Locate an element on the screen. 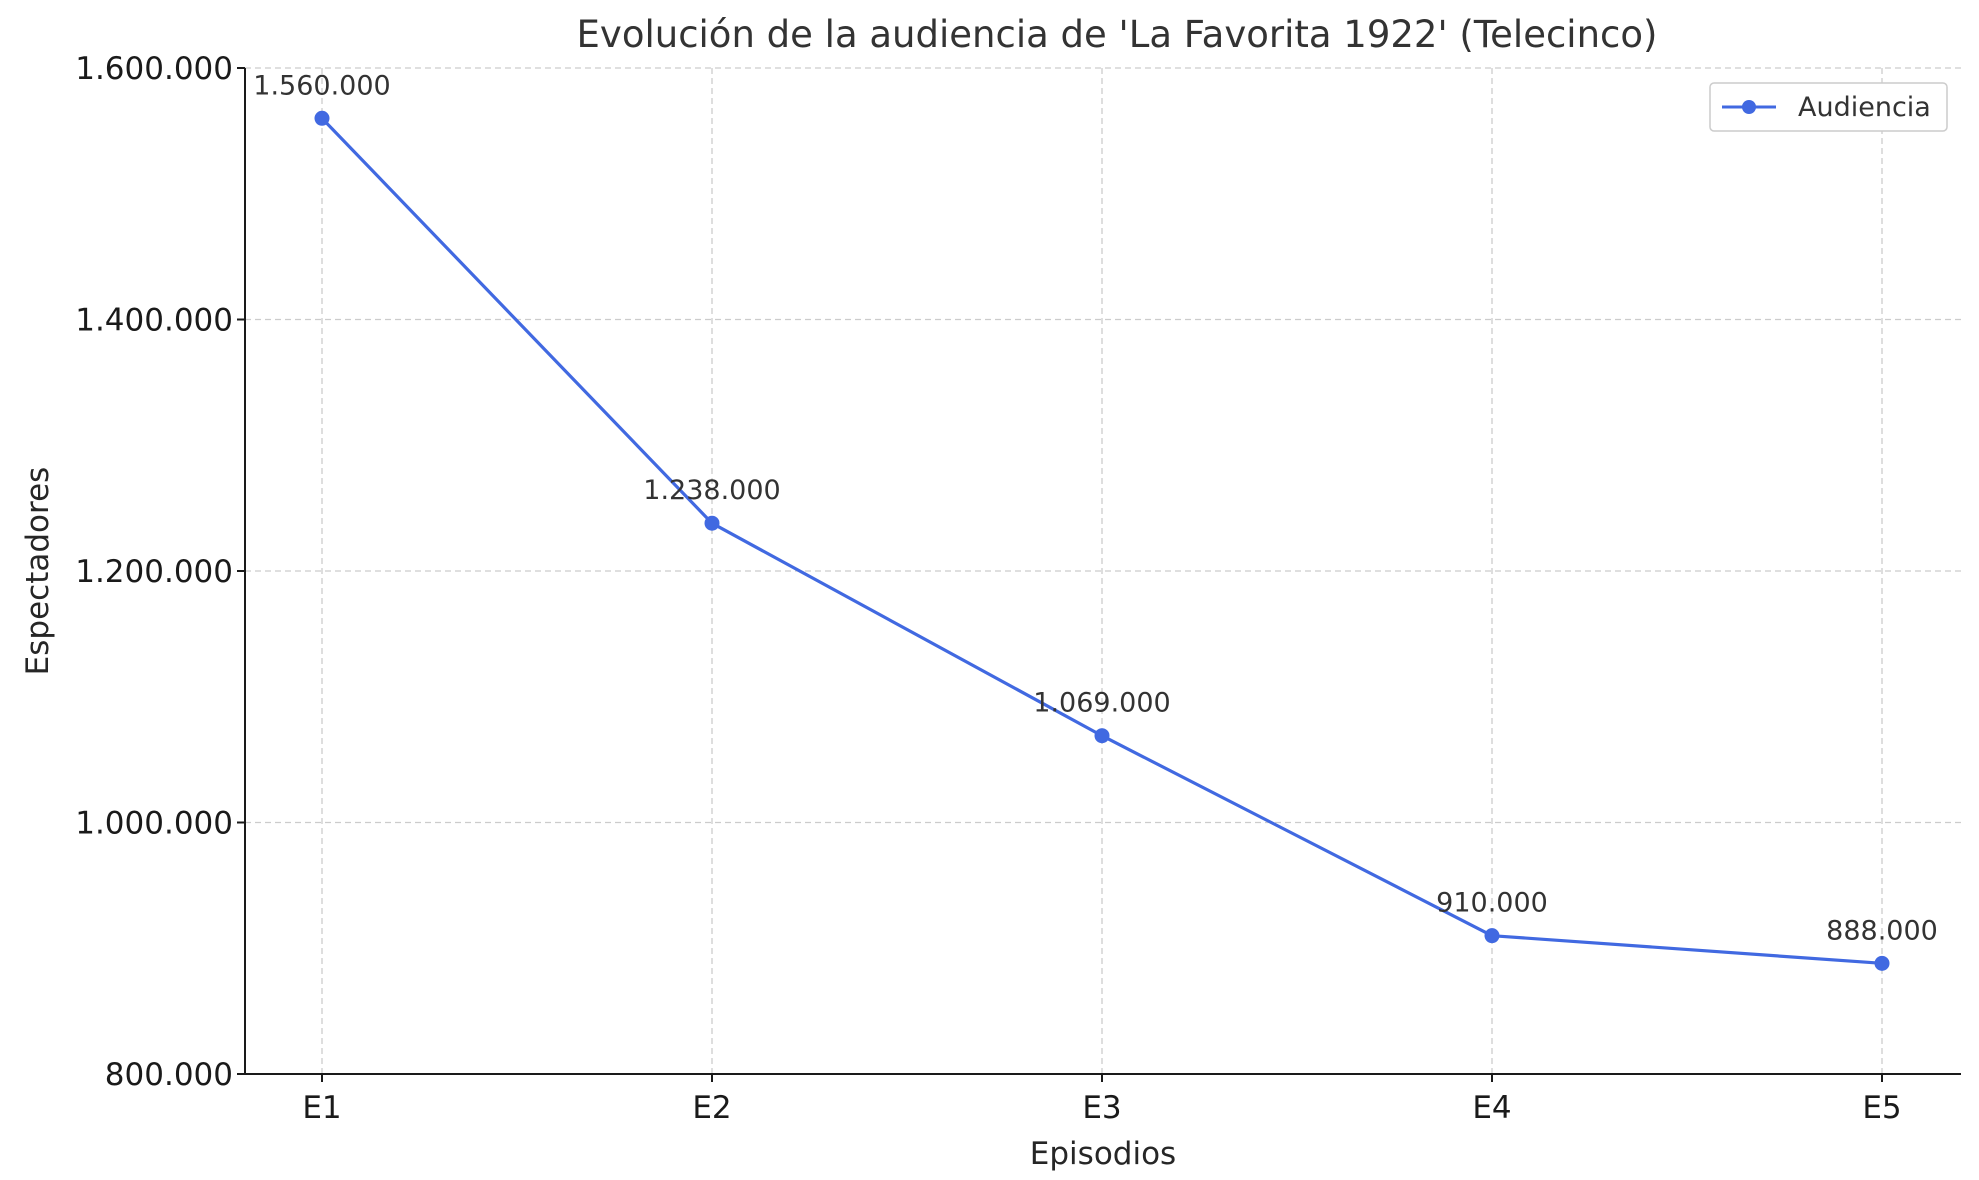  x-tick-label: E3 is located at coordinates (1101, 1108).